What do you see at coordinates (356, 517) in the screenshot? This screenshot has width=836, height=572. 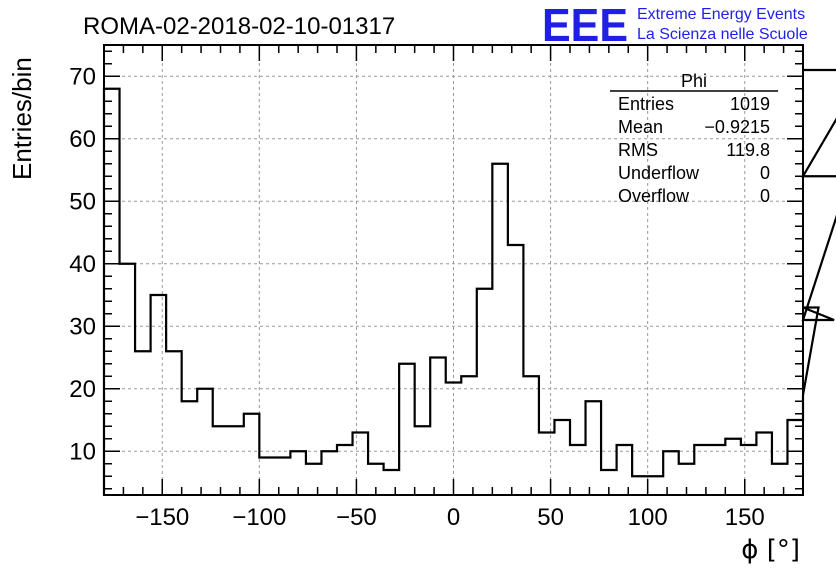 I see `x-tick-label: −50` at bounding box center [356, 517].